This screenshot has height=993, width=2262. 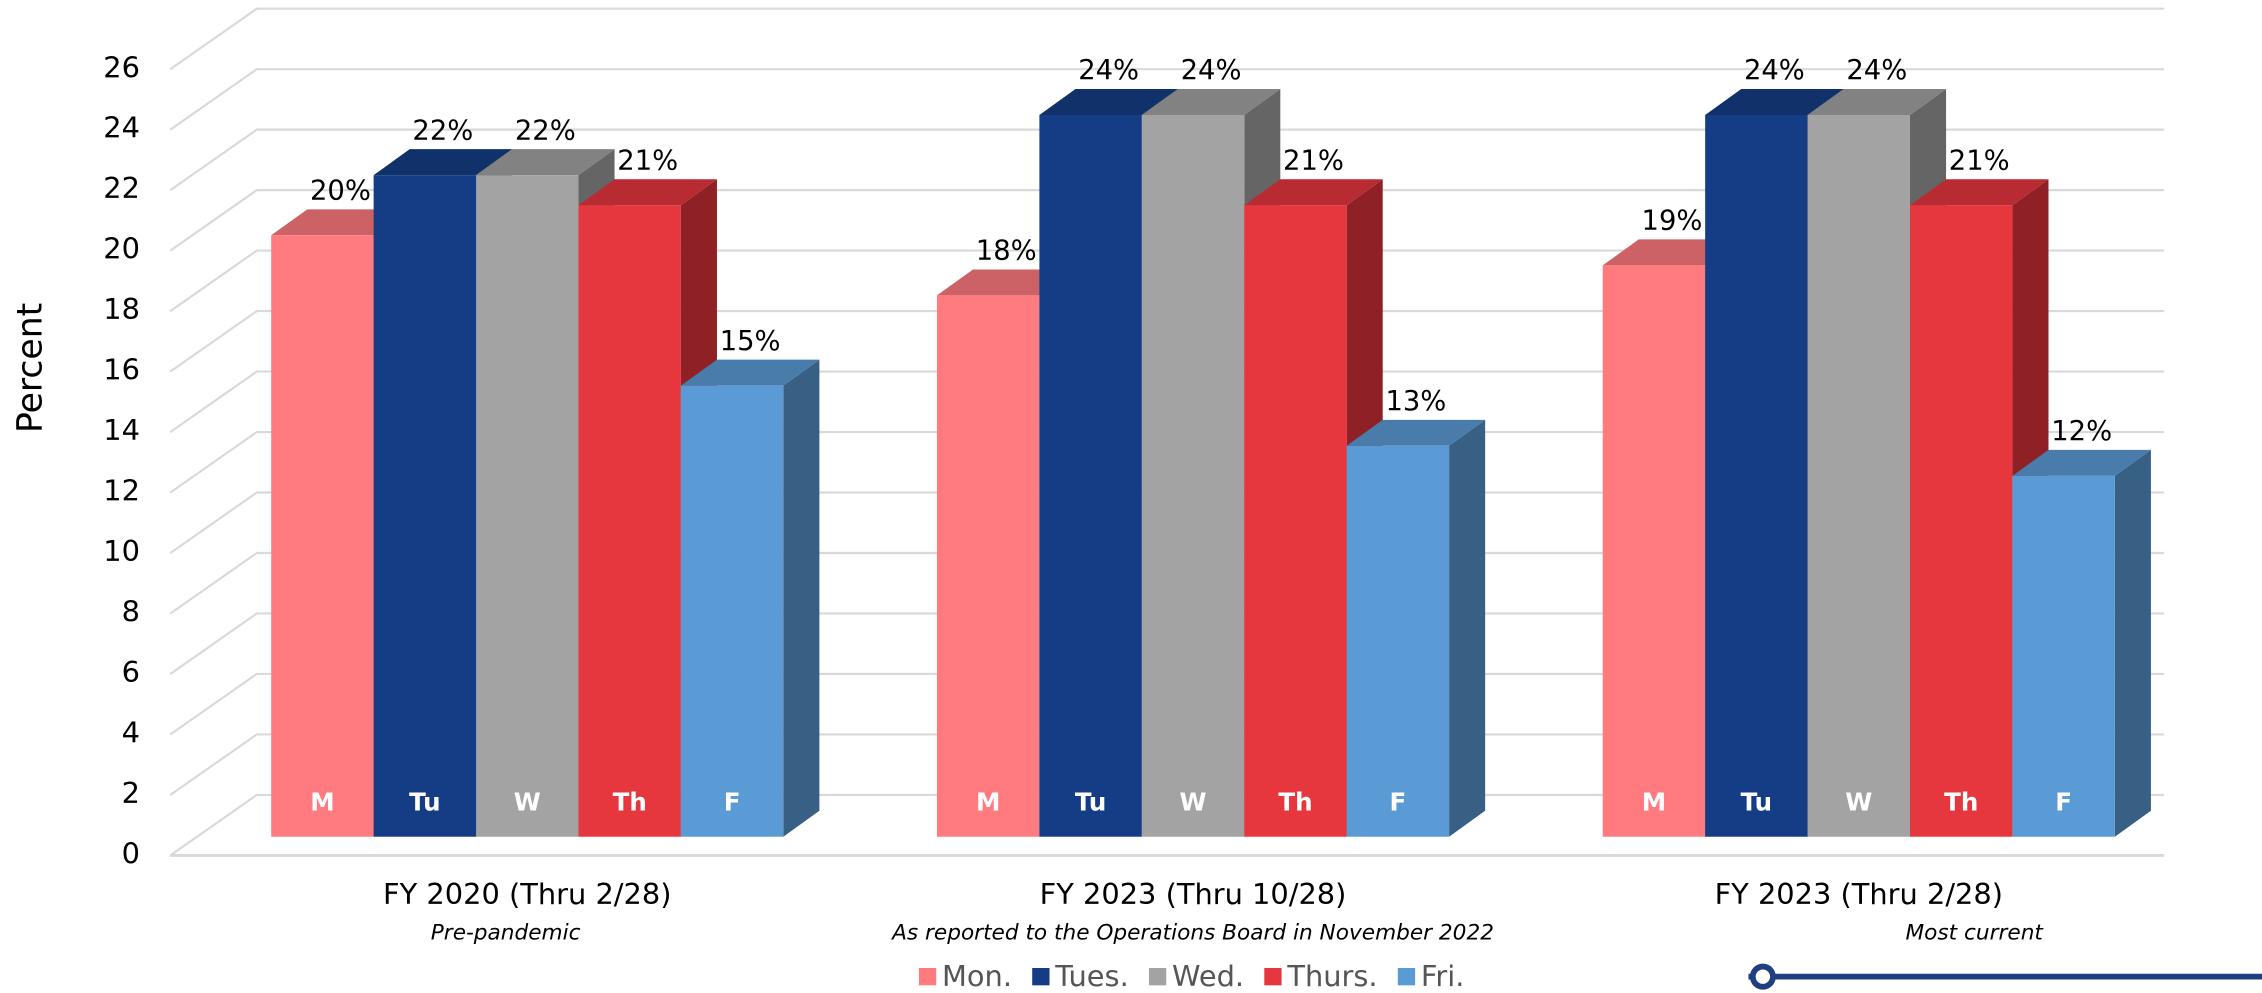 I want to click on x-tick-label: FY 2023 (Thru 10/28), so click(x=1193, y=894).